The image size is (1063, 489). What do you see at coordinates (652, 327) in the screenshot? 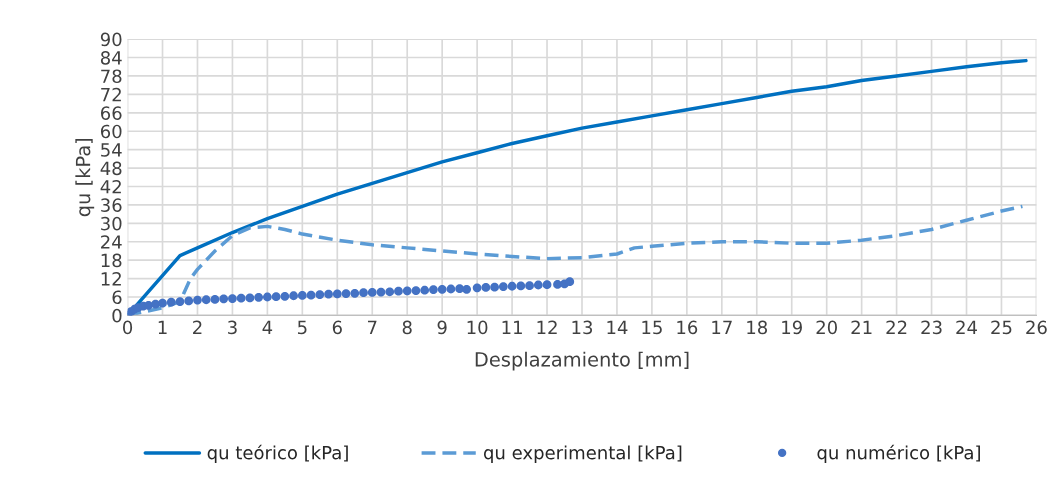
I see `x-tick-label: 15` at bounding box center [652, 327].